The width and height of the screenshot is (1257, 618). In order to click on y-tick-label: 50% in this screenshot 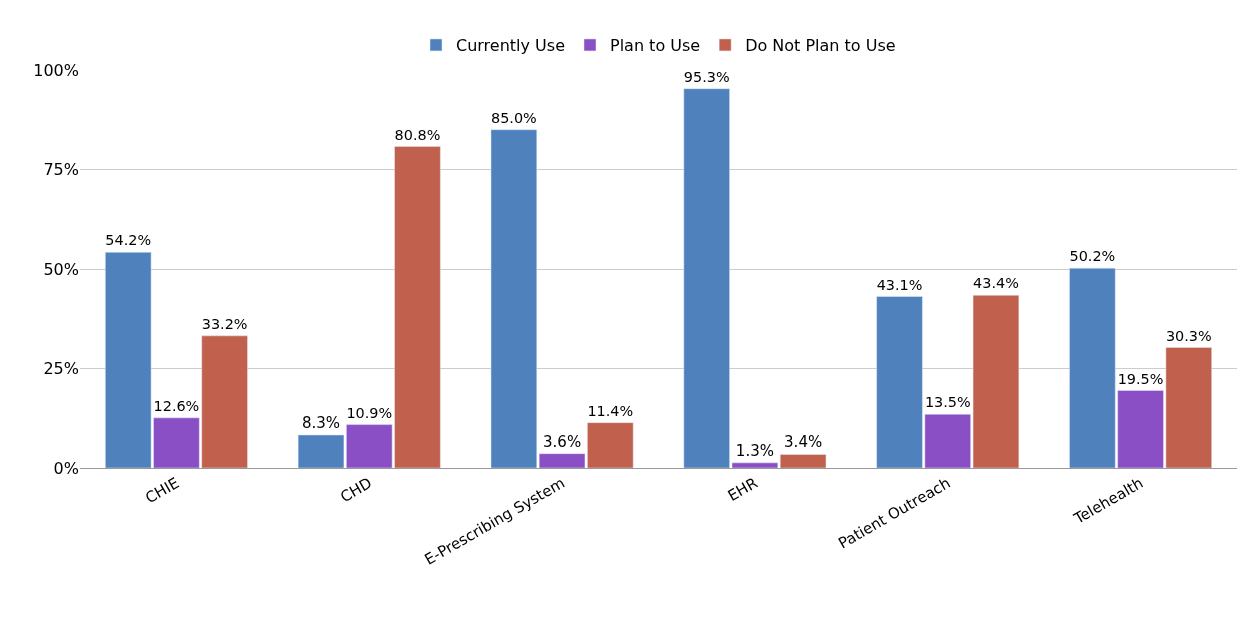, I will do `click(61, 269)`.